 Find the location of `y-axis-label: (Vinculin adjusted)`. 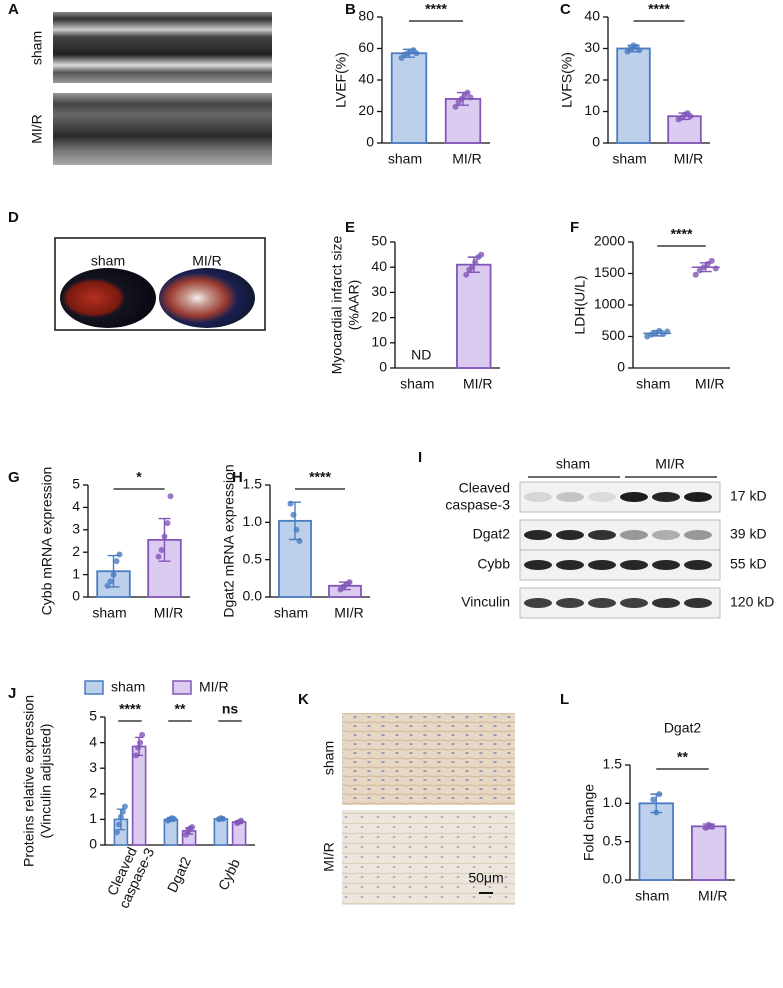

y-axis-label: (Vinculin adjusted) is located at coordinates (46, 781).